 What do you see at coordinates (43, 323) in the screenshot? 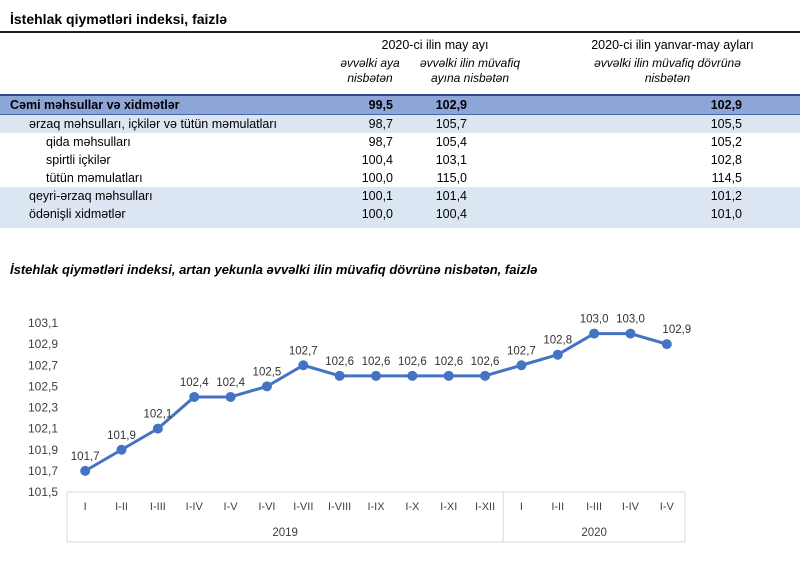
I see `y-tick-label: 103,1` at bounding box center [43, 323].